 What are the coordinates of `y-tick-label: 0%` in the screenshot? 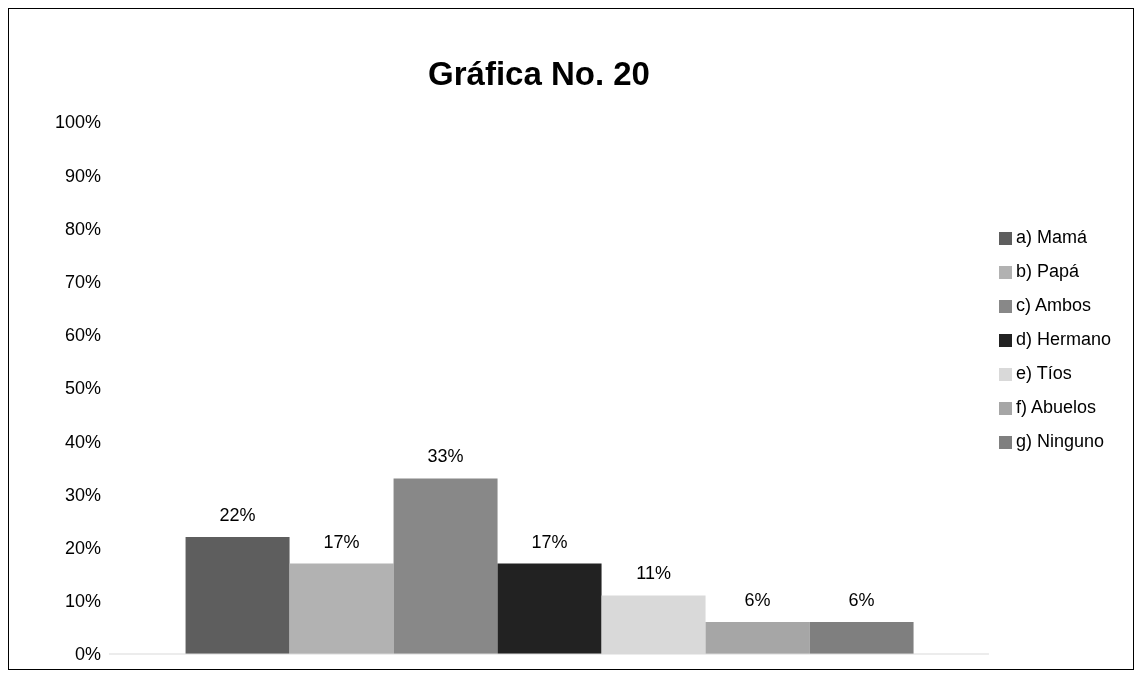 It's located at (87, 654).